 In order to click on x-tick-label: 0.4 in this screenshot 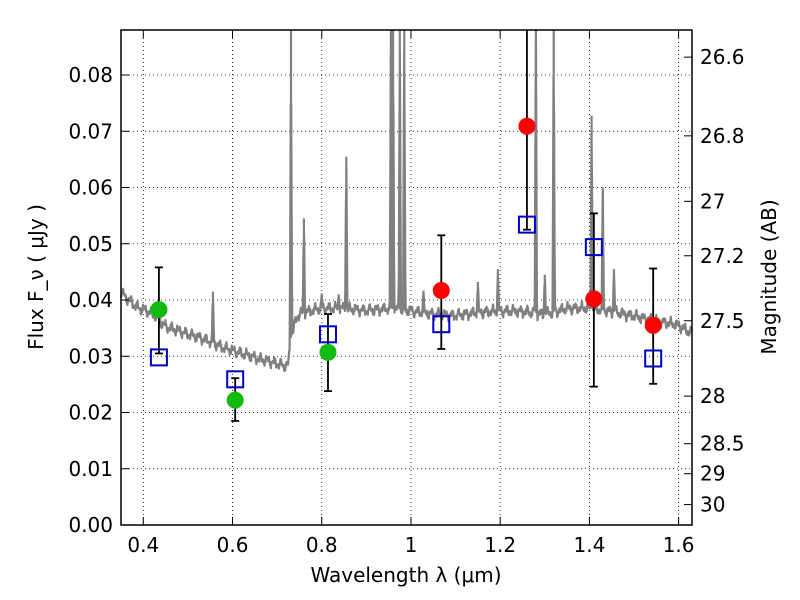, I will do `click(143, 545)`.